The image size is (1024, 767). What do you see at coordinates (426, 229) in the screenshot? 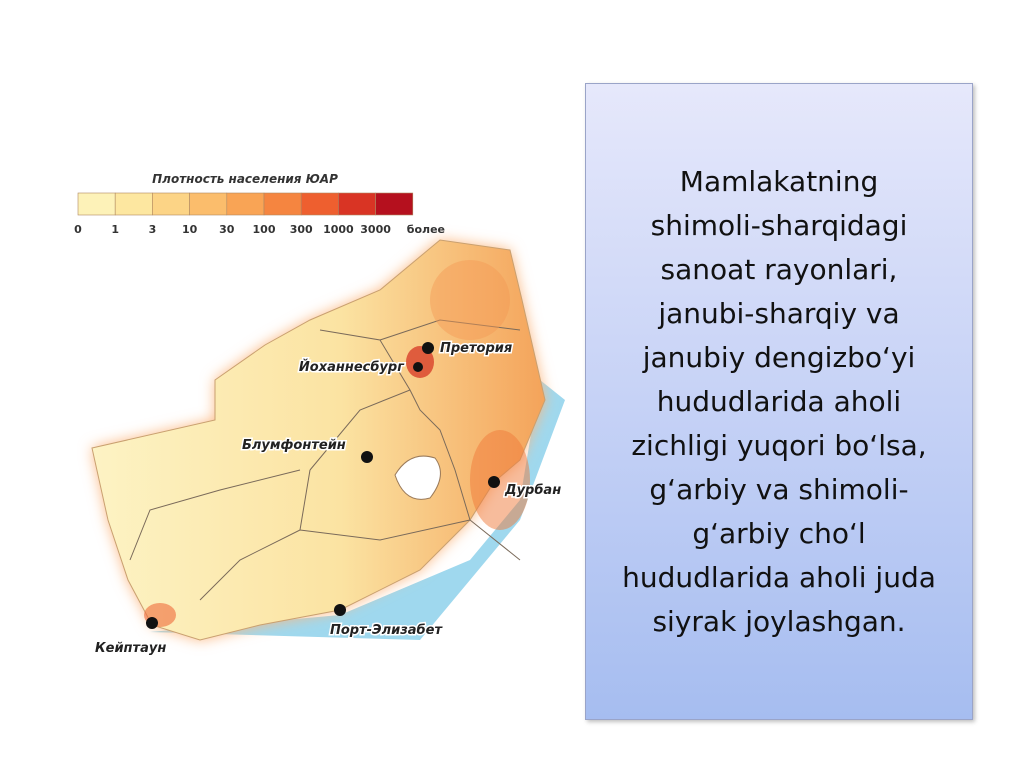
I see `legend-label: более` at bounding box center [426, 229].